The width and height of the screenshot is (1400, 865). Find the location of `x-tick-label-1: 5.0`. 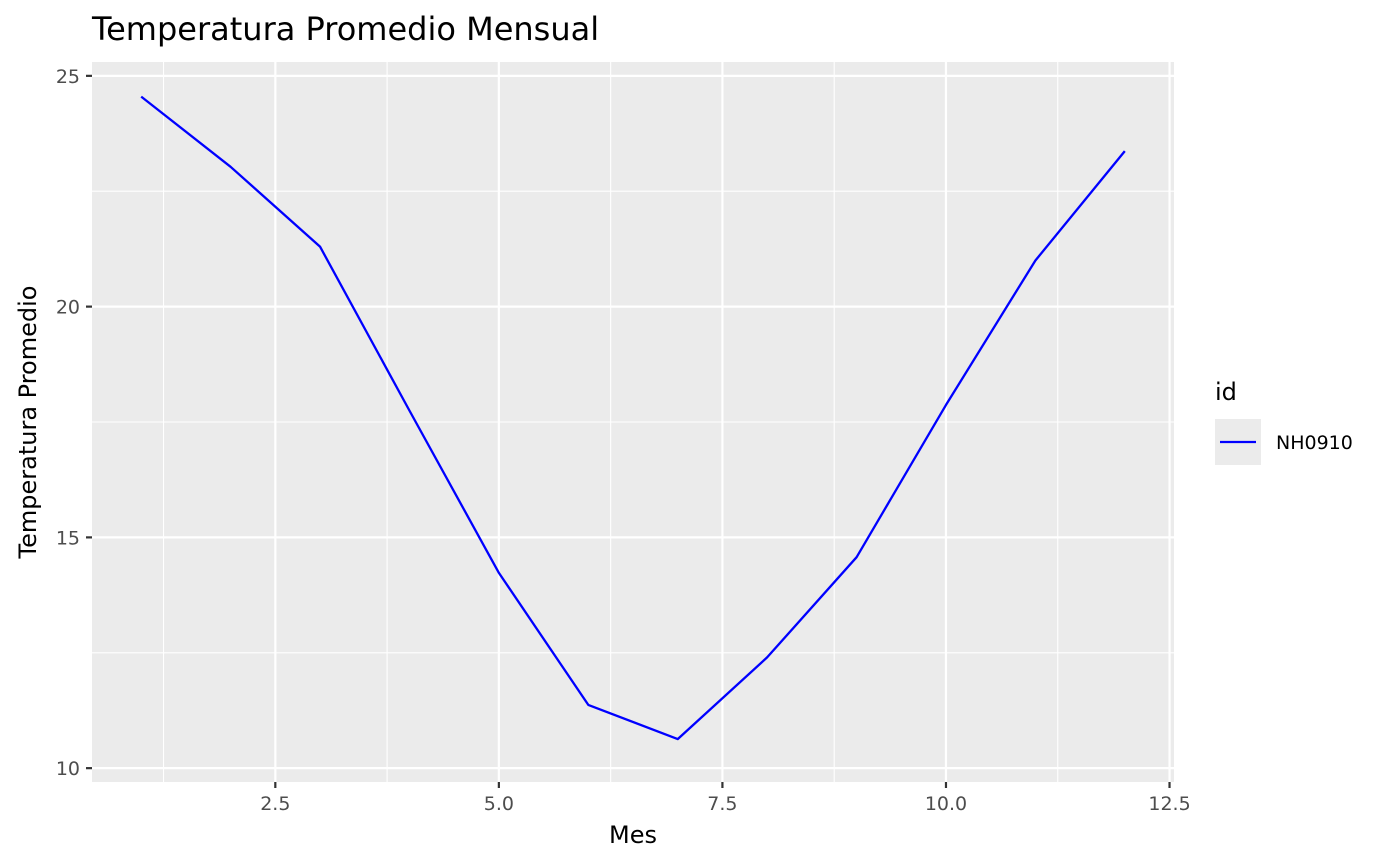

x-tick-label-1: 5.0 is located at coordinates (499, 804).